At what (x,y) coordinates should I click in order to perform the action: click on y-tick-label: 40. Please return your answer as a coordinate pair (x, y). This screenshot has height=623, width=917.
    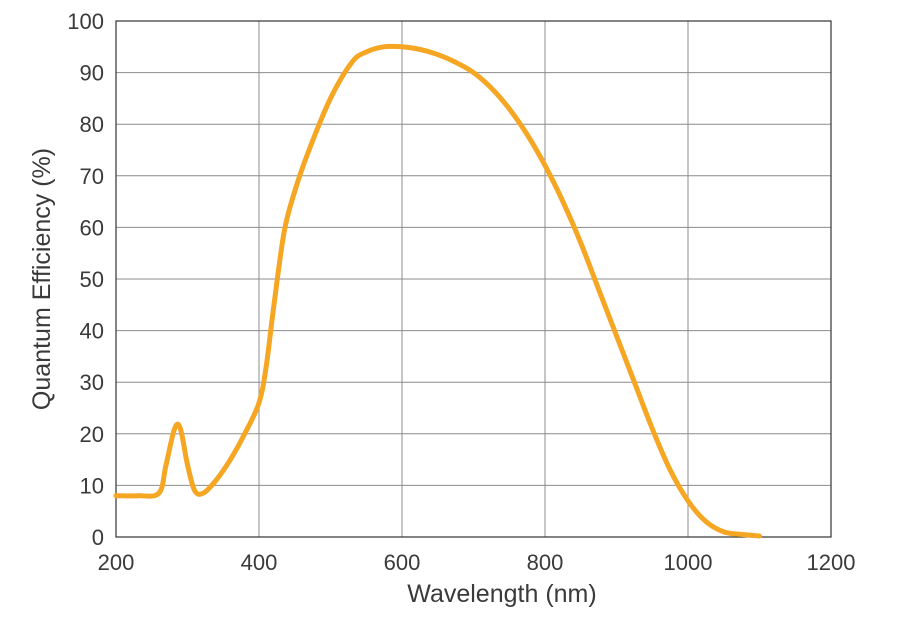
    Looking at the image, I should click on (92, 331).